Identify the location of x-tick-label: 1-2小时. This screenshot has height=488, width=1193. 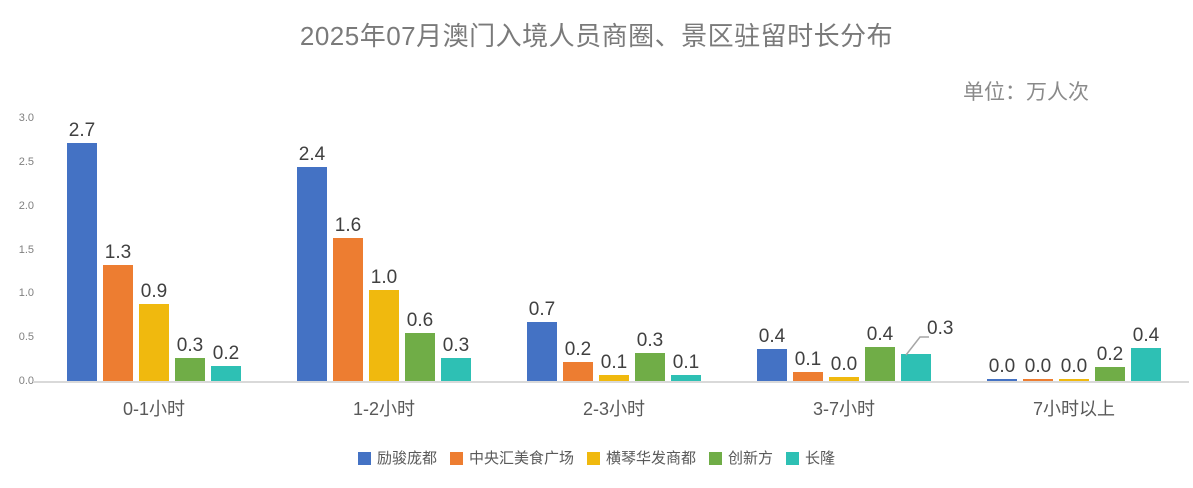
(383, 409).